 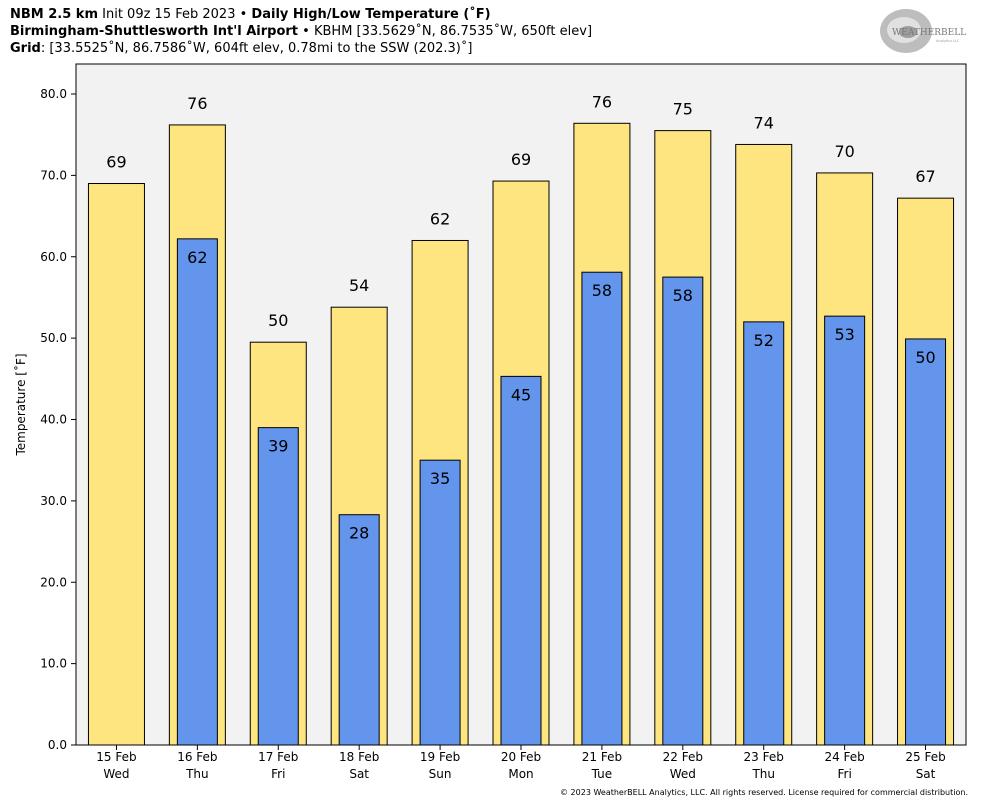 What do you see at coordinates (440, 774) in the screenshot?
I see `x-tick-day: Sun` at bounding box center [440, 774].